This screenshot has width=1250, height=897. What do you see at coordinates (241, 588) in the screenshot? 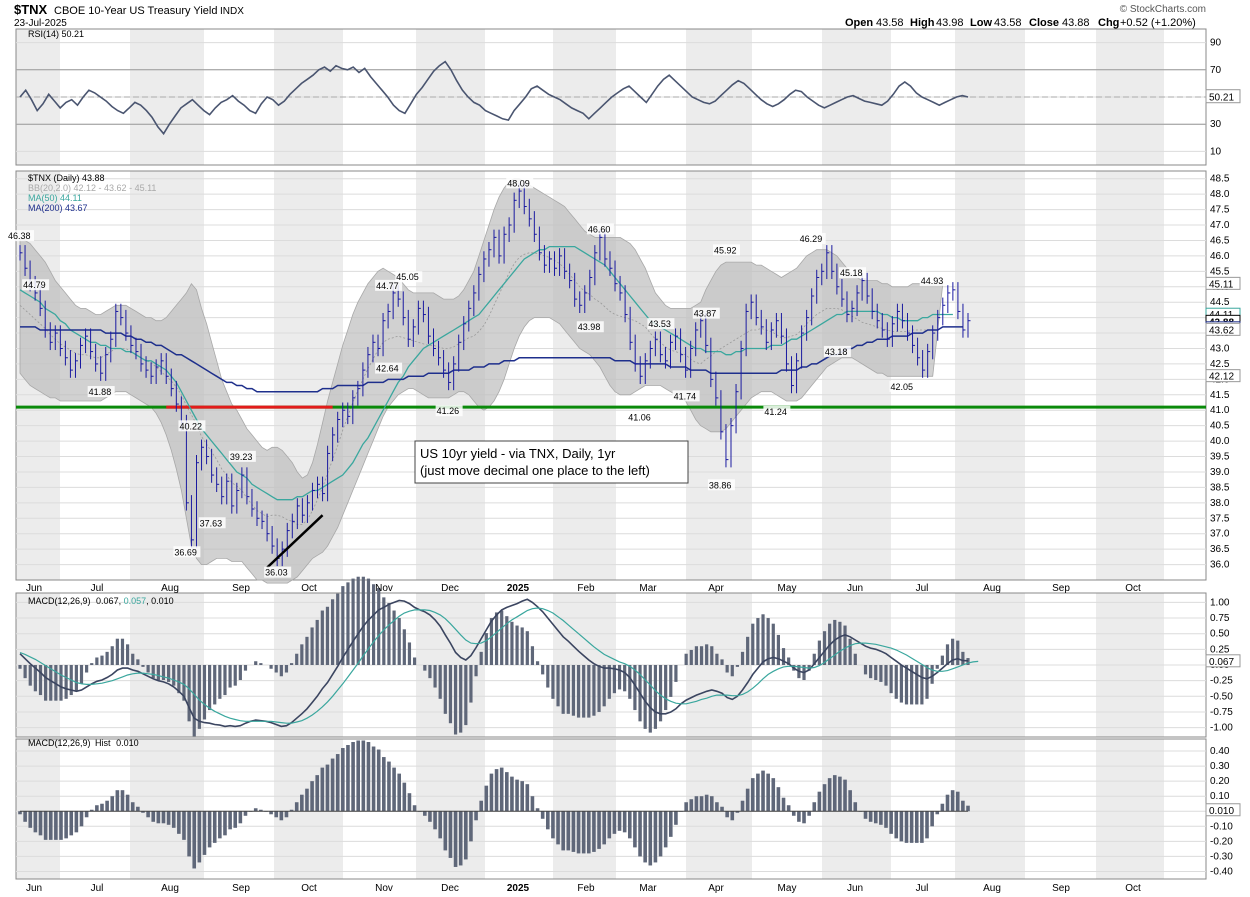
I see `x-tick-label: Sep` at bounding box center [241, 588].